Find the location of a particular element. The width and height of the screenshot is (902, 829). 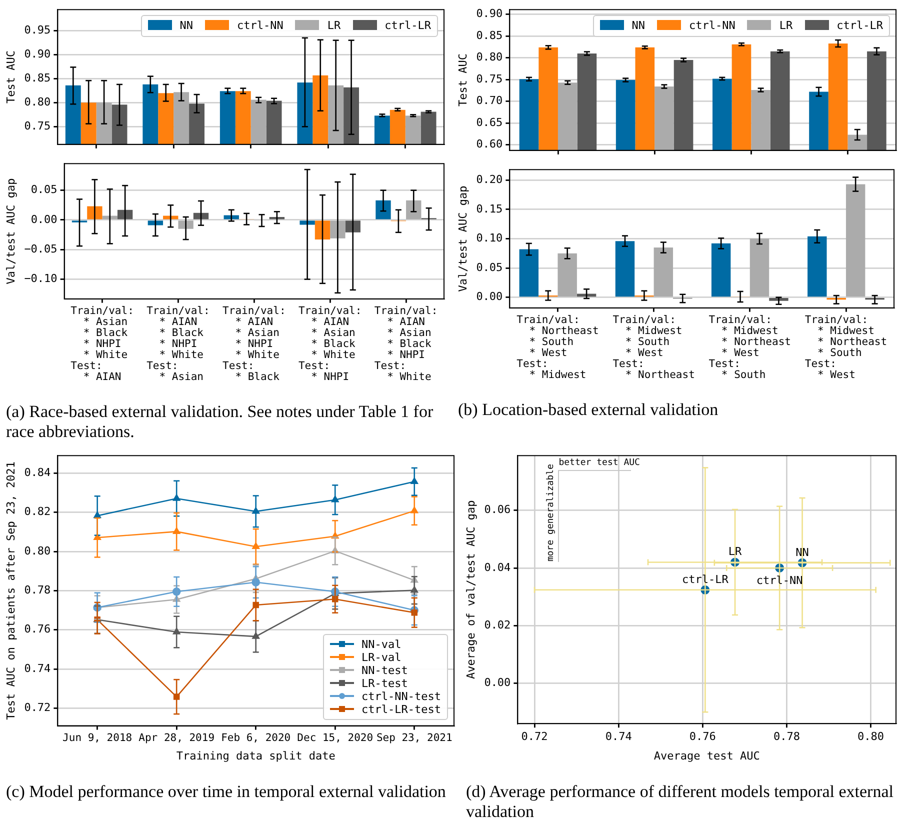

y-tick-label: 0.65 is located at coordinates (489, 122).